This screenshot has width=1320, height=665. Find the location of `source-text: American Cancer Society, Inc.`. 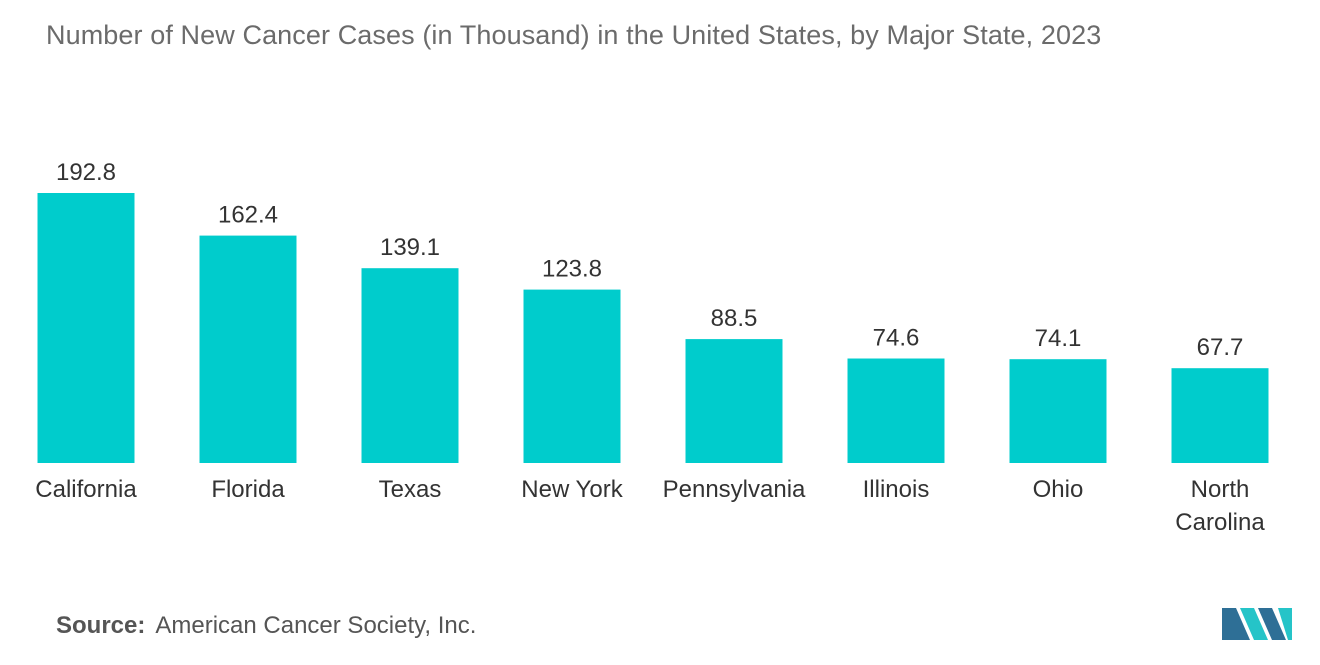

source-text: American Cancer Society, Inc. is located at coordinates (316, 625).